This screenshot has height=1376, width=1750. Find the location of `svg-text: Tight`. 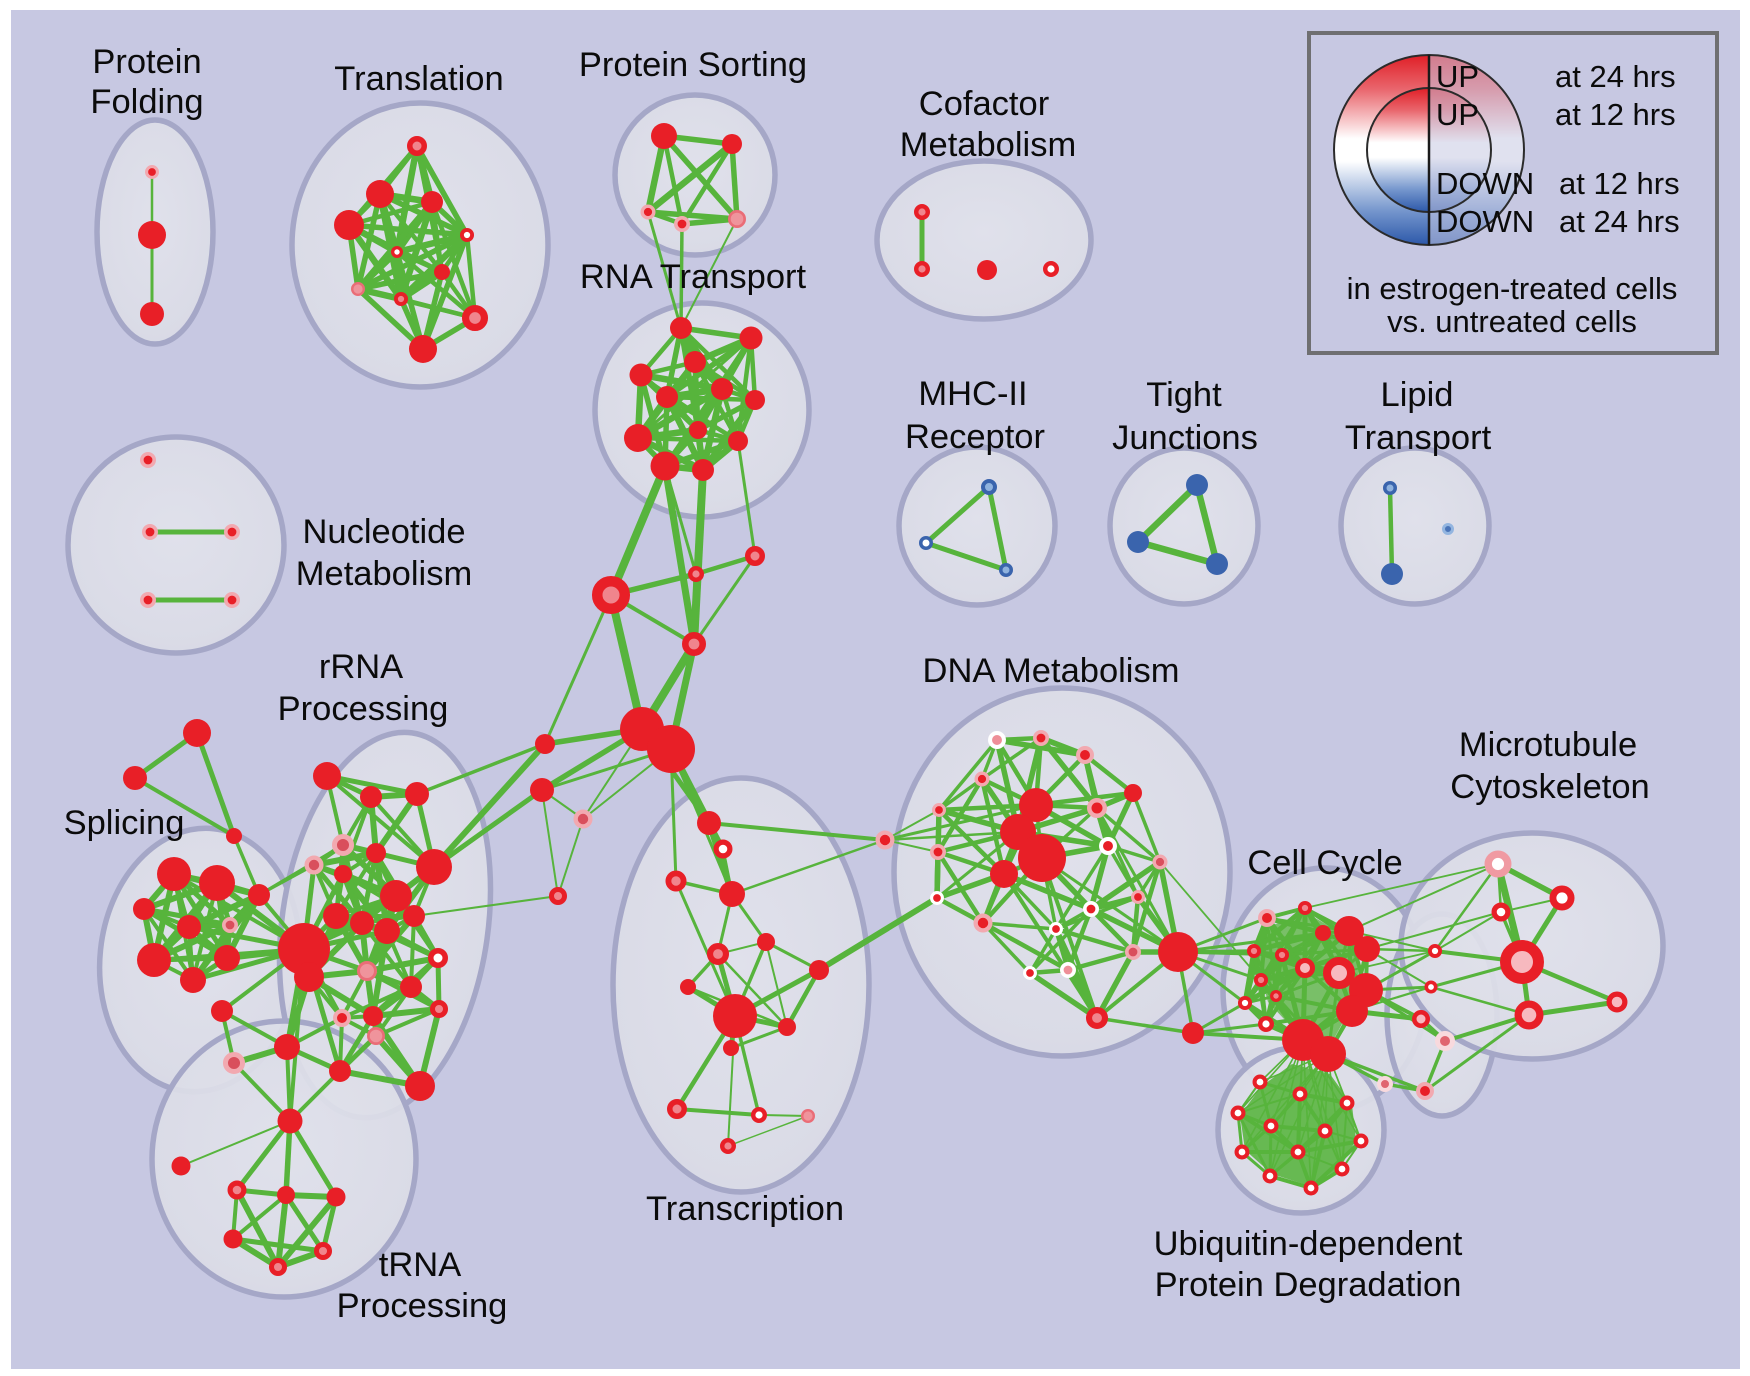

svg-text: Tight is located at coordinates (1184, 395).